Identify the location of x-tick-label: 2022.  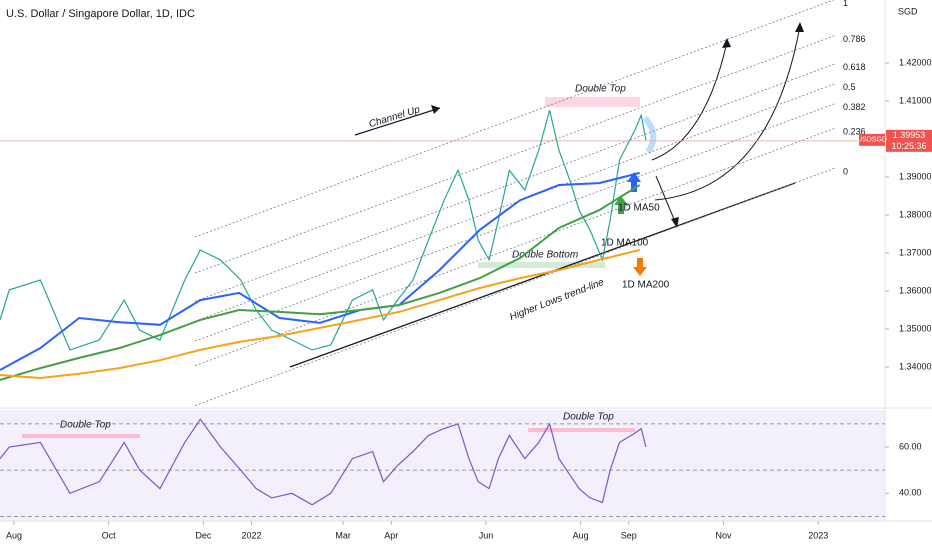
(252, 535).